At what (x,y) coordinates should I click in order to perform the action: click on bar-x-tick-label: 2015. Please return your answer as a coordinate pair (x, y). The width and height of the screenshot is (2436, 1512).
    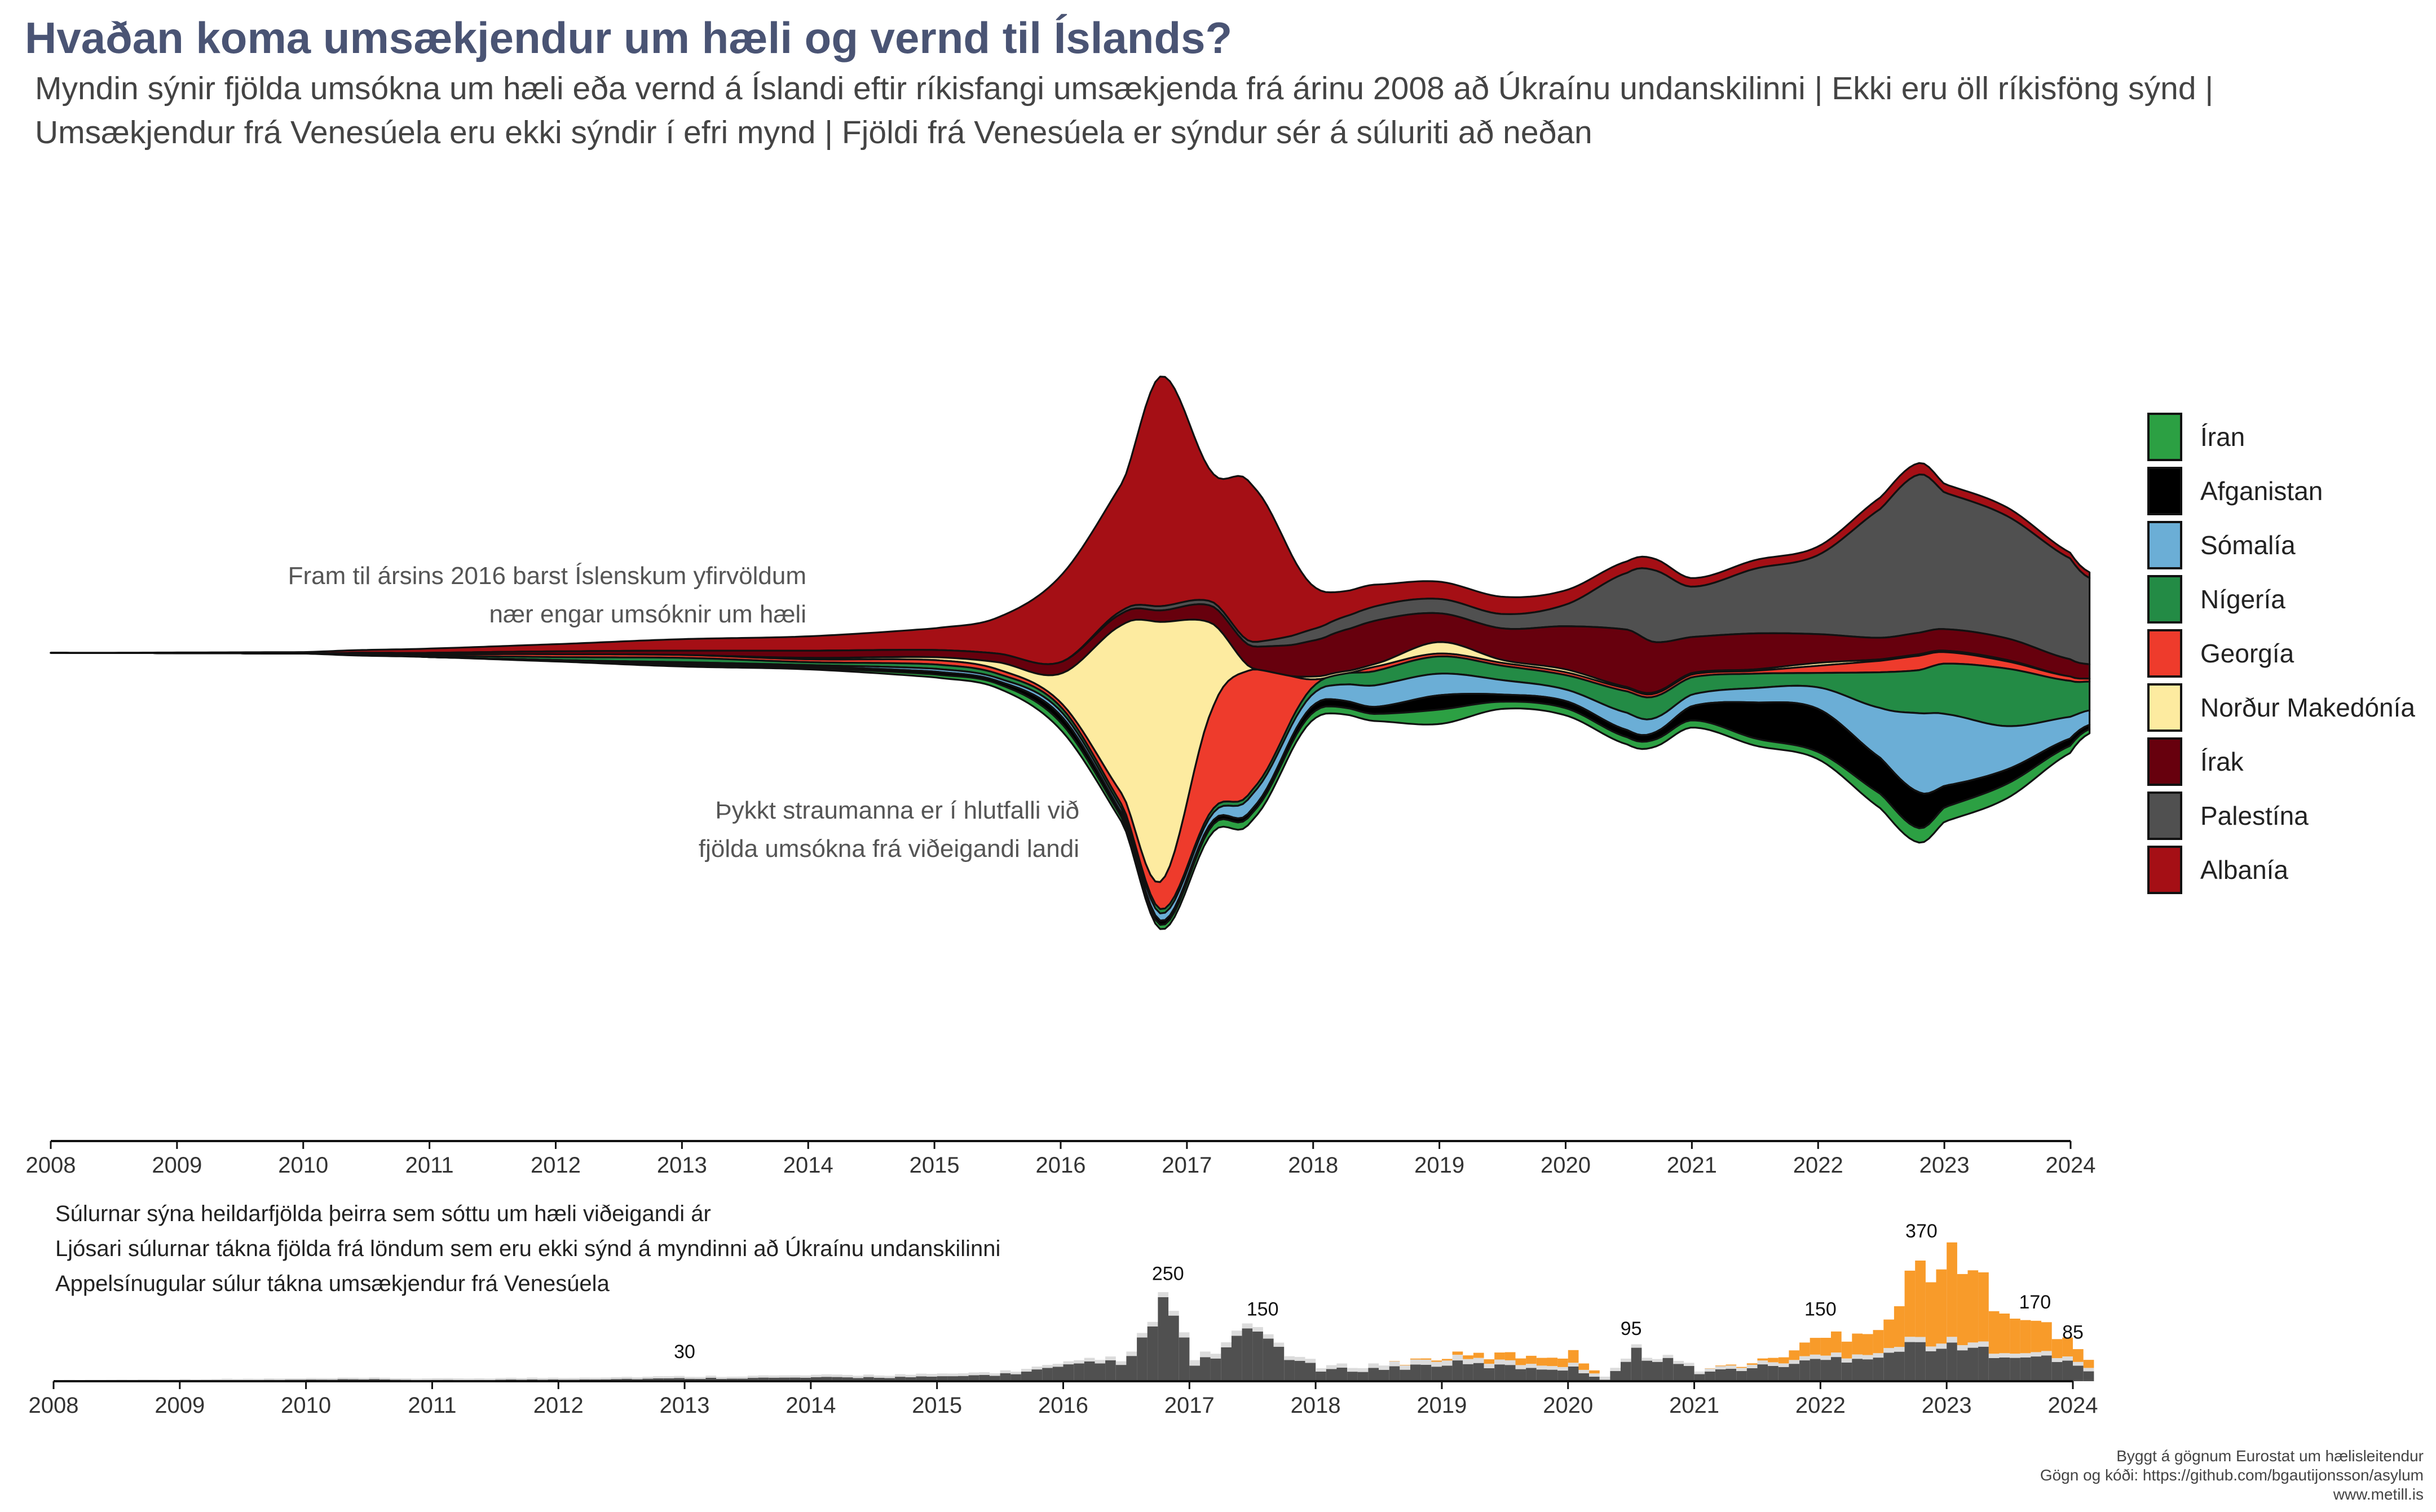
    Looking at the image, I should click on (937, 1405).